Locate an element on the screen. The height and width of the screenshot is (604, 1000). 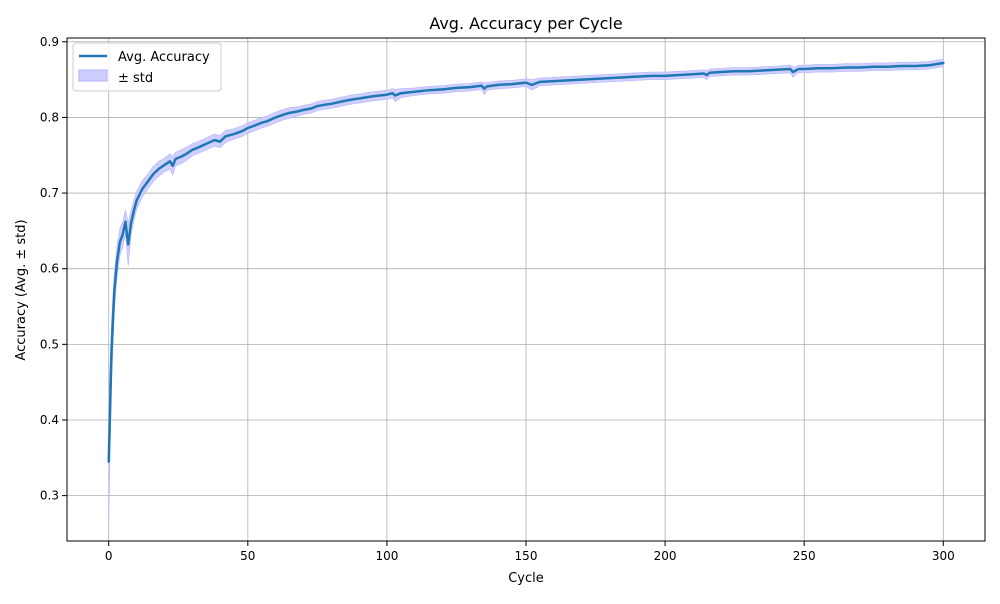
y-axis-label: Accuracy (Avg. ± std) is located at coordinates (21, 289).